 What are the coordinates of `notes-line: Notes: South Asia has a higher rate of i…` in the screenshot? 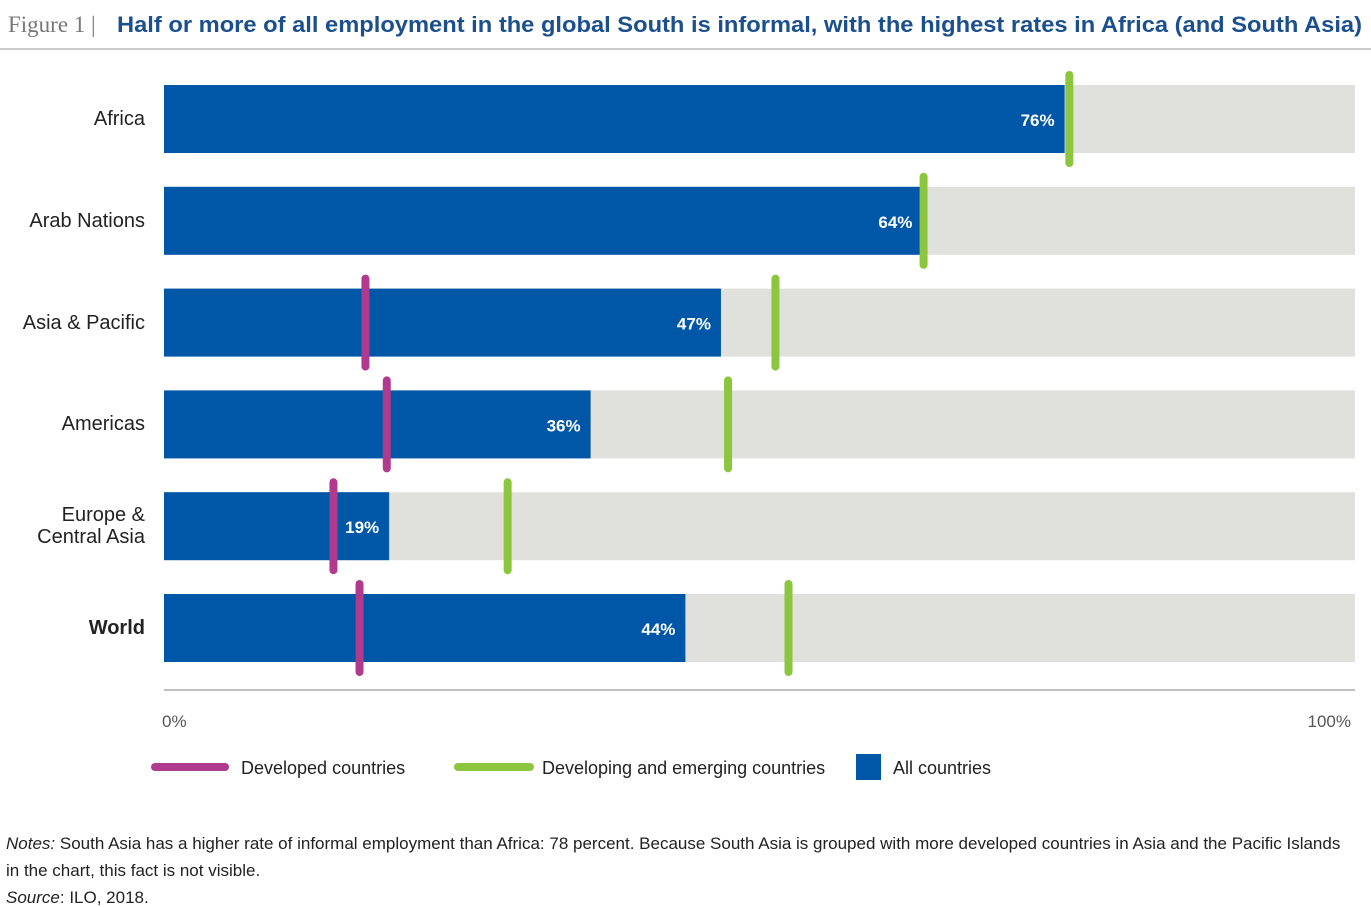 It's located at (681, 857).